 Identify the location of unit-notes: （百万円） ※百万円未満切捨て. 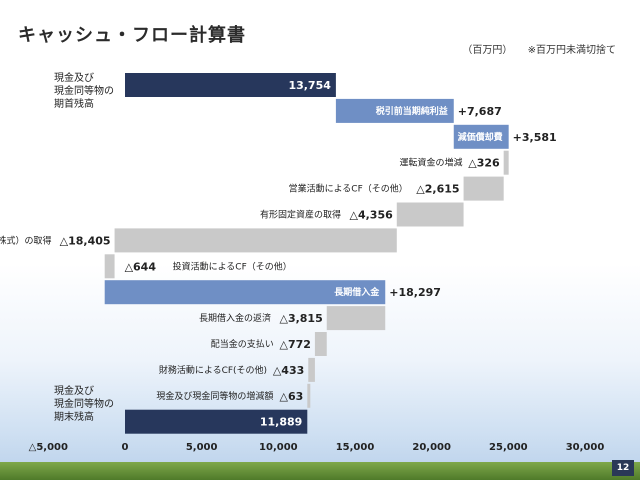
(533, 48).